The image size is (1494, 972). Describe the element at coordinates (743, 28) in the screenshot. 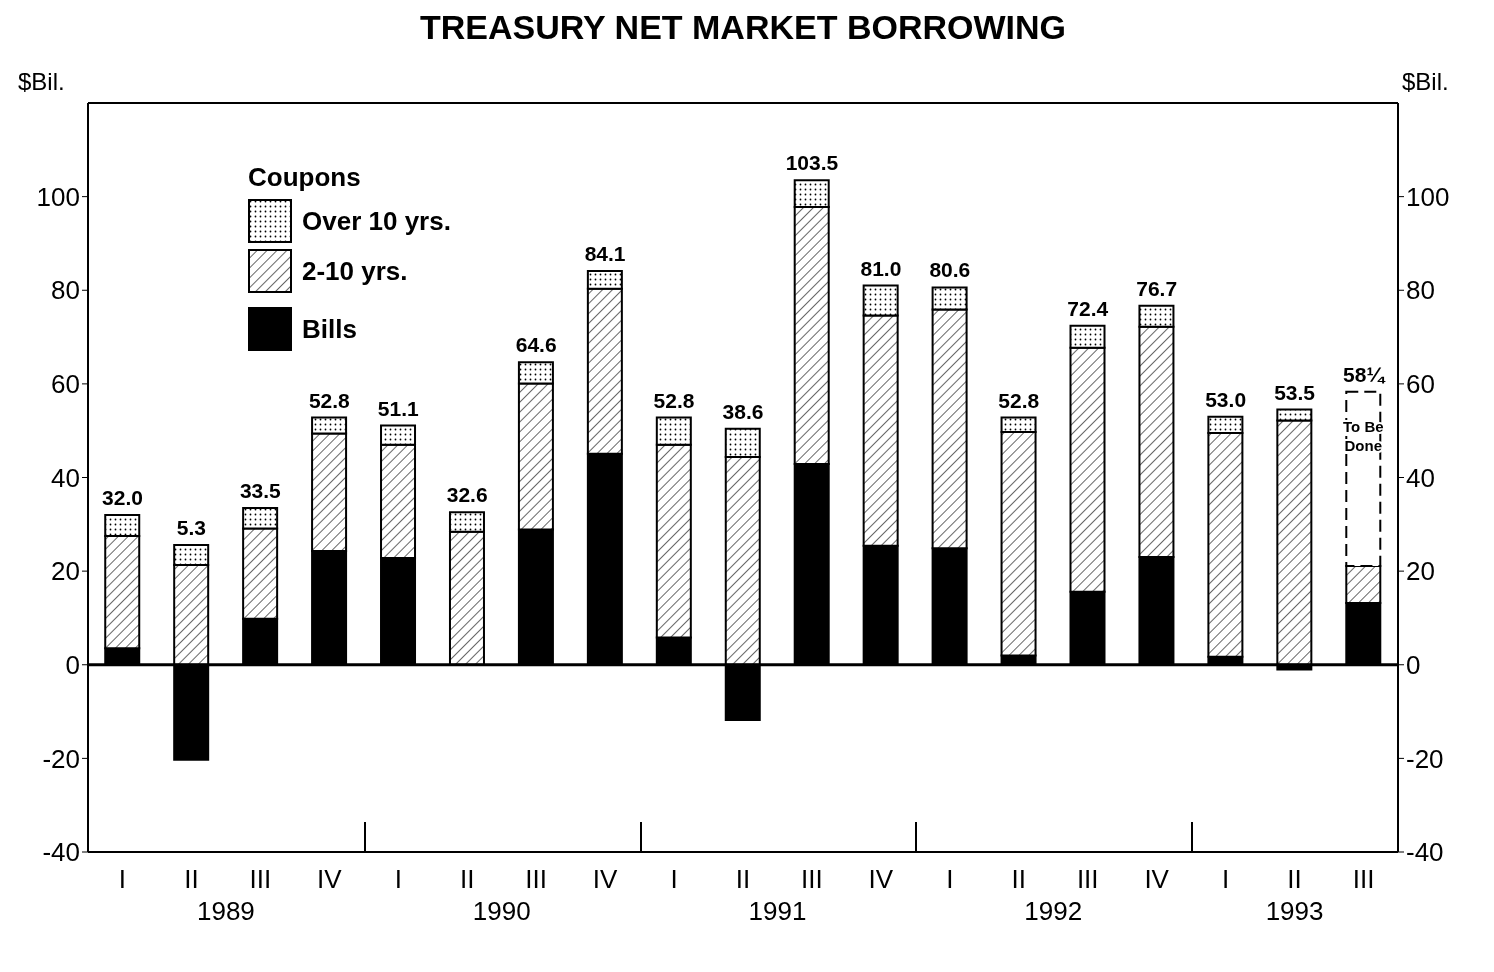

I see `chart-title: TREASURY NET MARKET BORROWING` at that location.